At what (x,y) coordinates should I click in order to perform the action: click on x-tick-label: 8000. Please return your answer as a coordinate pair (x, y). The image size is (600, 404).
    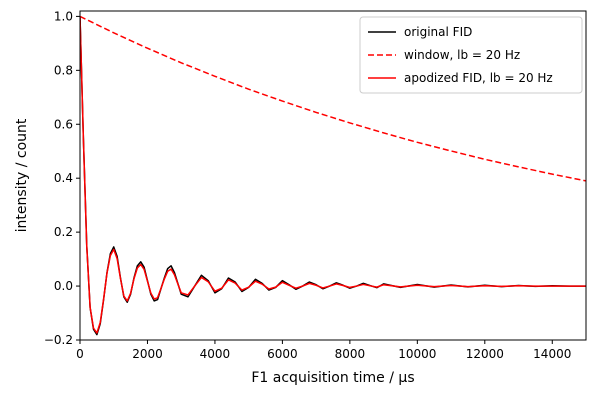
    Looking at the image, I should click on (350, 354).